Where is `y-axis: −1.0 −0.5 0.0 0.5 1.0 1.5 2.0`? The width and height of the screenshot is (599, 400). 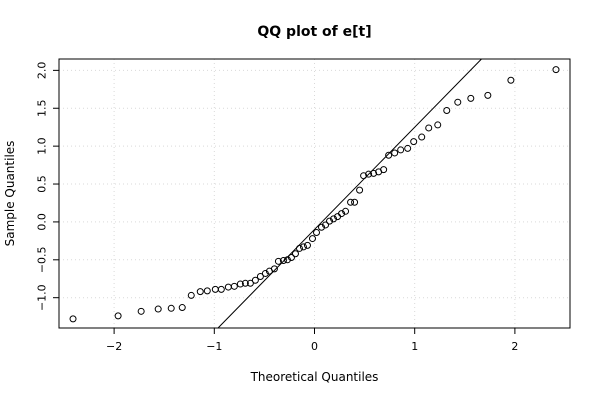 y-axis: −1.0 −0.5 0.0 0.5 1.0 1.5 2.0 is located at coordinates (48, 186).